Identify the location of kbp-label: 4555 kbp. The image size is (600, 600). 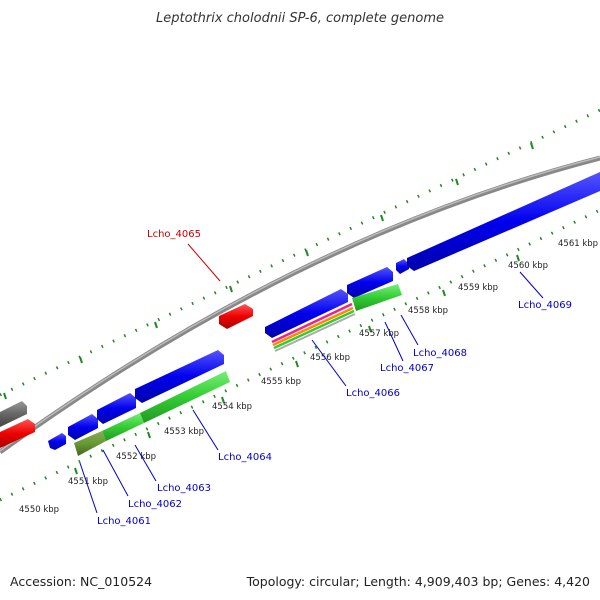
(281, 382).